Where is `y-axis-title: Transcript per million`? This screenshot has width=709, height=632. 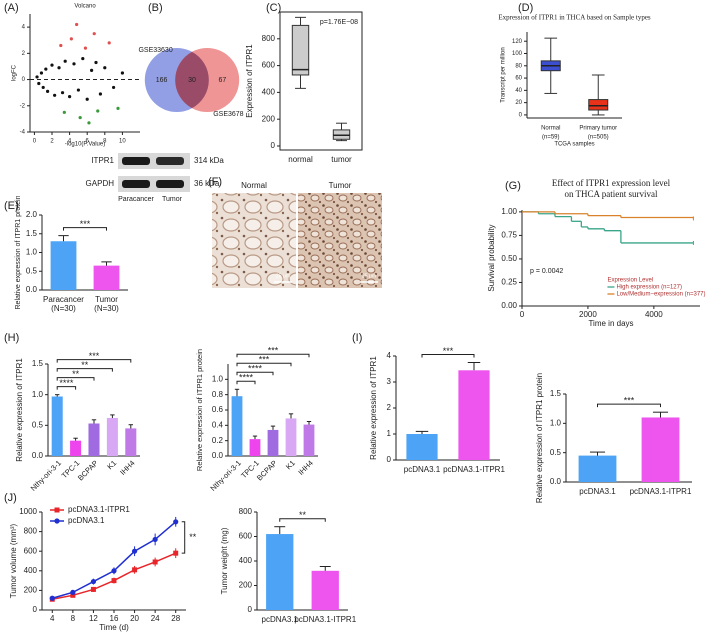 y-axis-title: Transcript per million is located at coordinates (504, 74).